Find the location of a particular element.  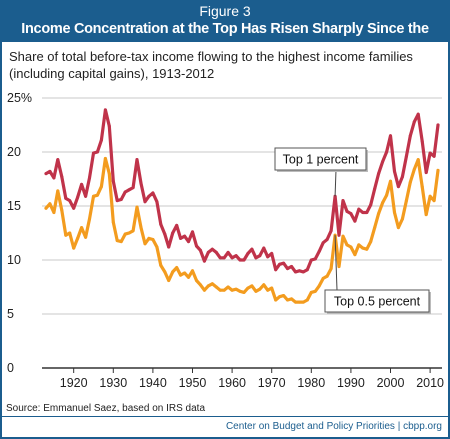

data-point-top-1-percent-1919 is located at coordinates (70, 201).